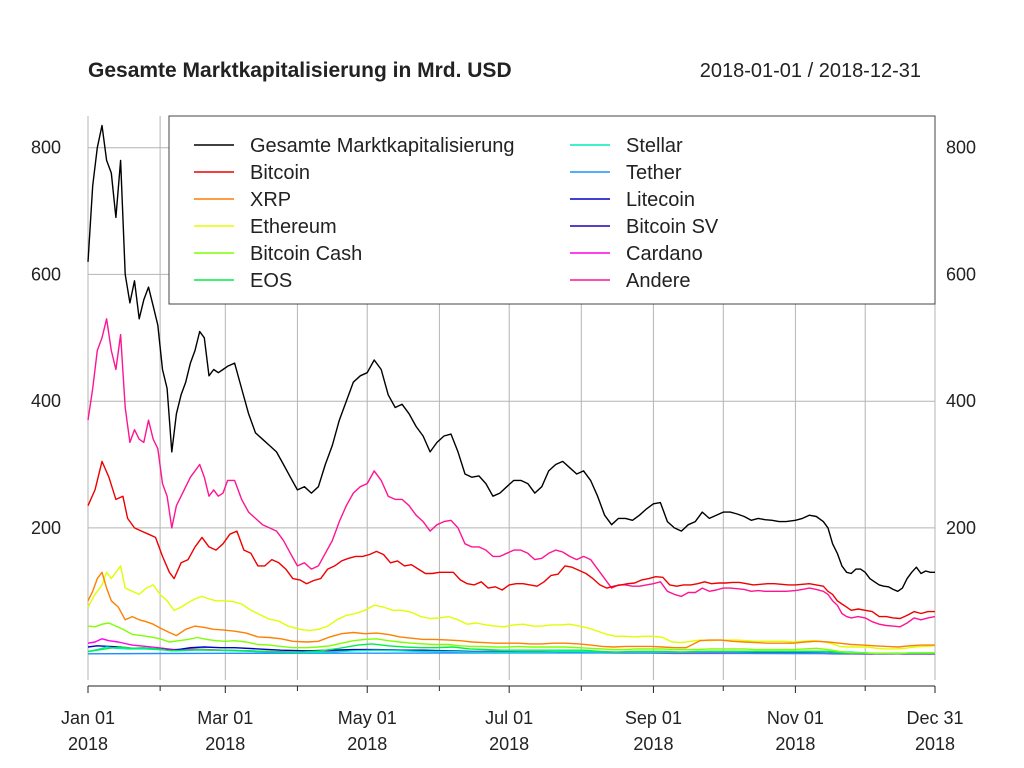 The width and height of the screenshot is (1024, 768). What do you see at coordinates (664, 254) in the screenshot?
I see `legend-label: Cardano` at bounding box center [664, 254].